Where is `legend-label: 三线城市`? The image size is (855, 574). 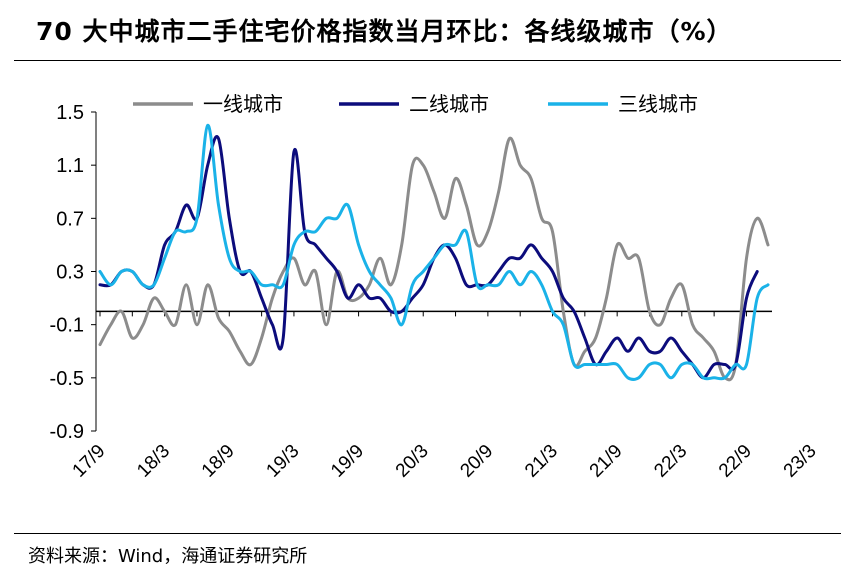
legend-label: 三线城市 is located at coordinates (658, 104).